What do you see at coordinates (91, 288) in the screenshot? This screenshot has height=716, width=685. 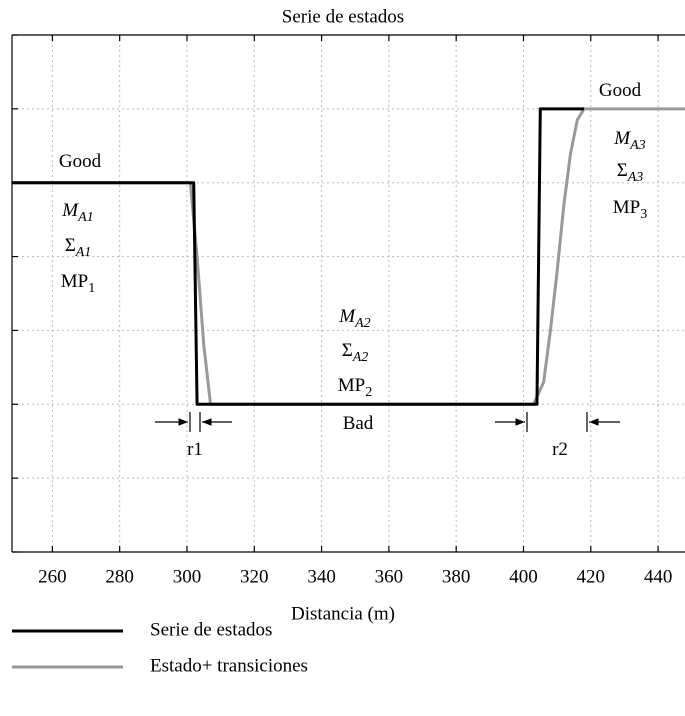 I see `annotation-subscript: 1` at bounding box center [91, 288].